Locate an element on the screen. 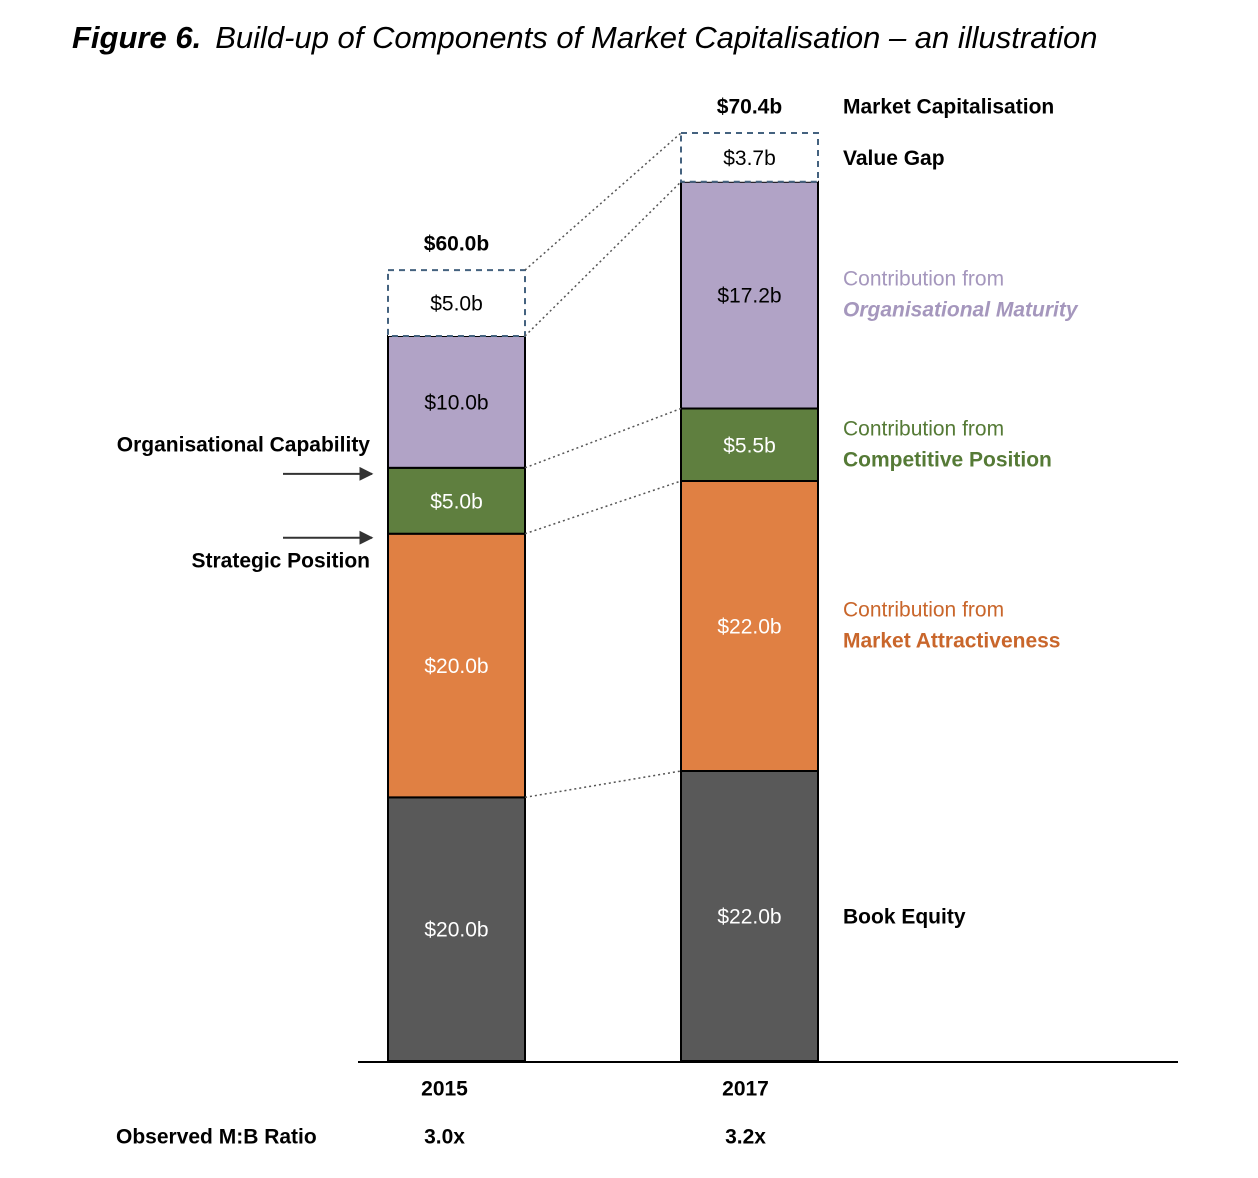 Image resolution: width=1258 pixels, height=1178 pixels. annotation: Organisational Capability is located at coordinates (244, 444).